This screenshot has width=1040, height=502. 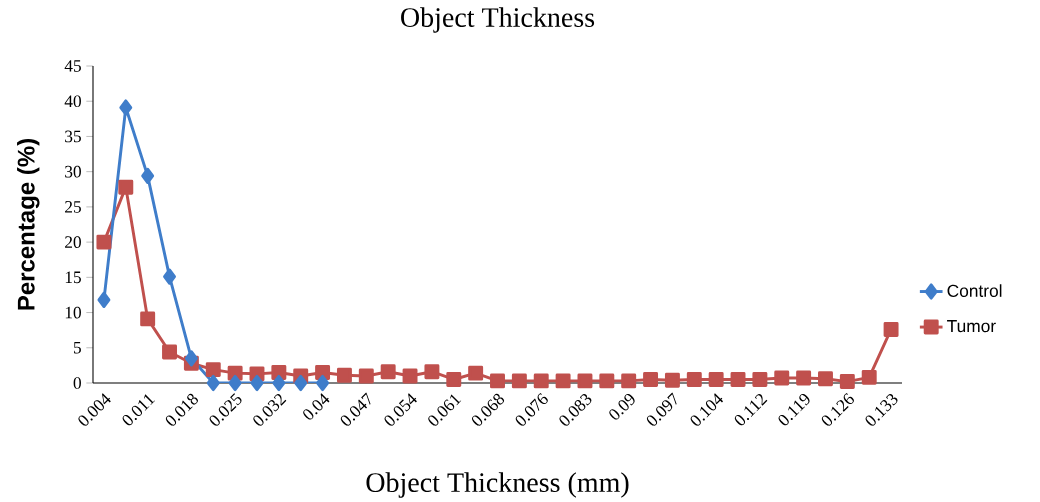 I want to click on y-tick-label: 40, so click(x=72, y=101).